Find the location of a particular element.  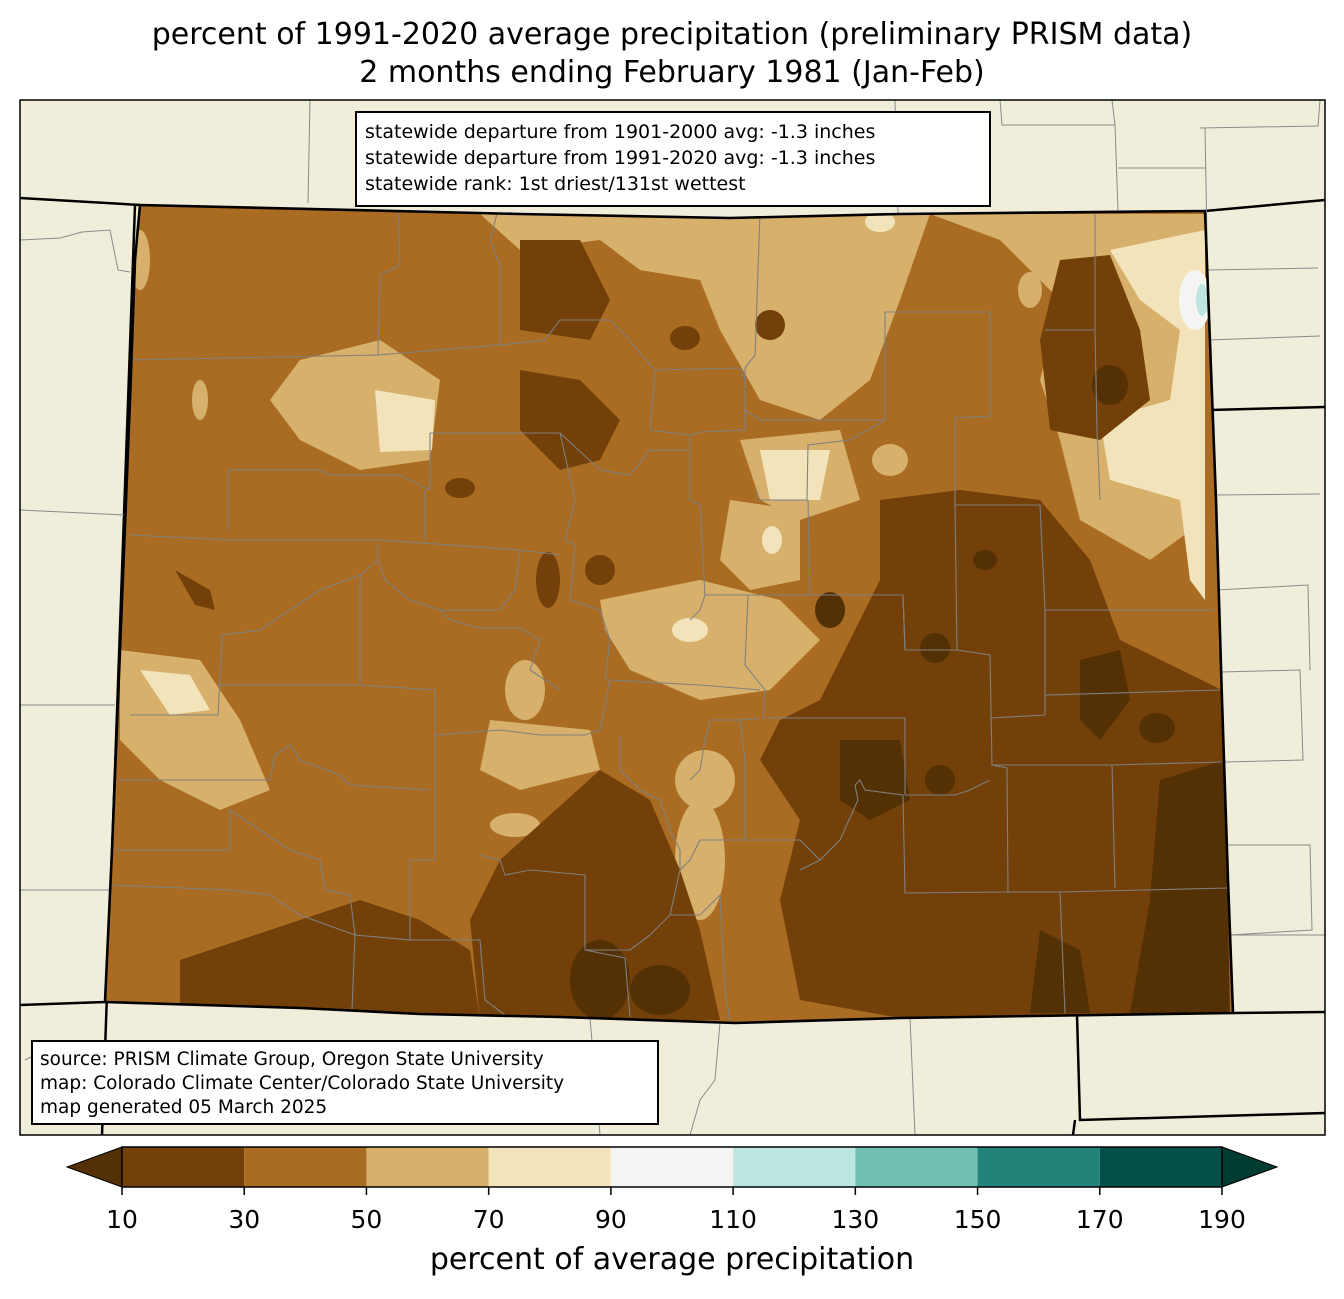

colorbar-tick-label: 130 is located at coordinates (855, 1219).